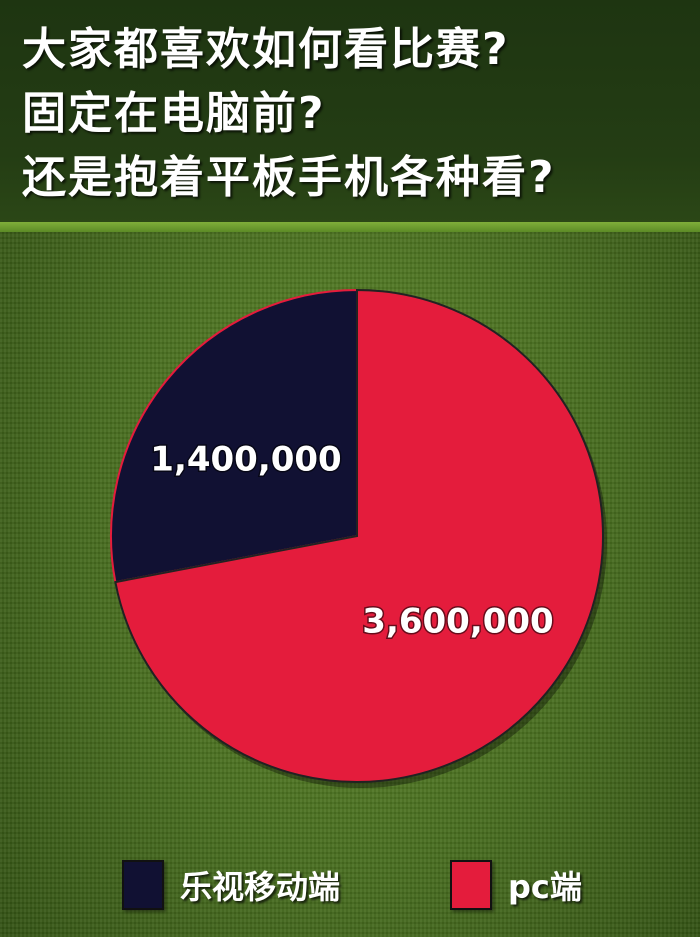  I want to click on legend-item-mobile: 乐视移动端, so click(231, 885).